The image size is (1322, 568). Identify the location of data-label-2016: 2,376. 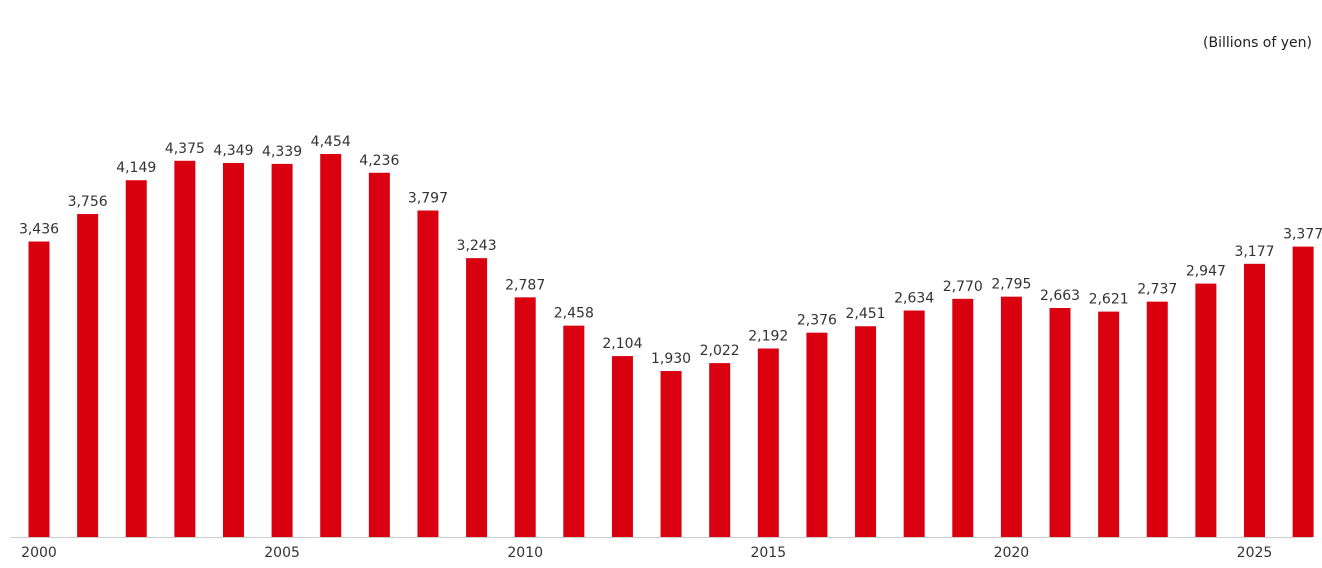
(817, 321).